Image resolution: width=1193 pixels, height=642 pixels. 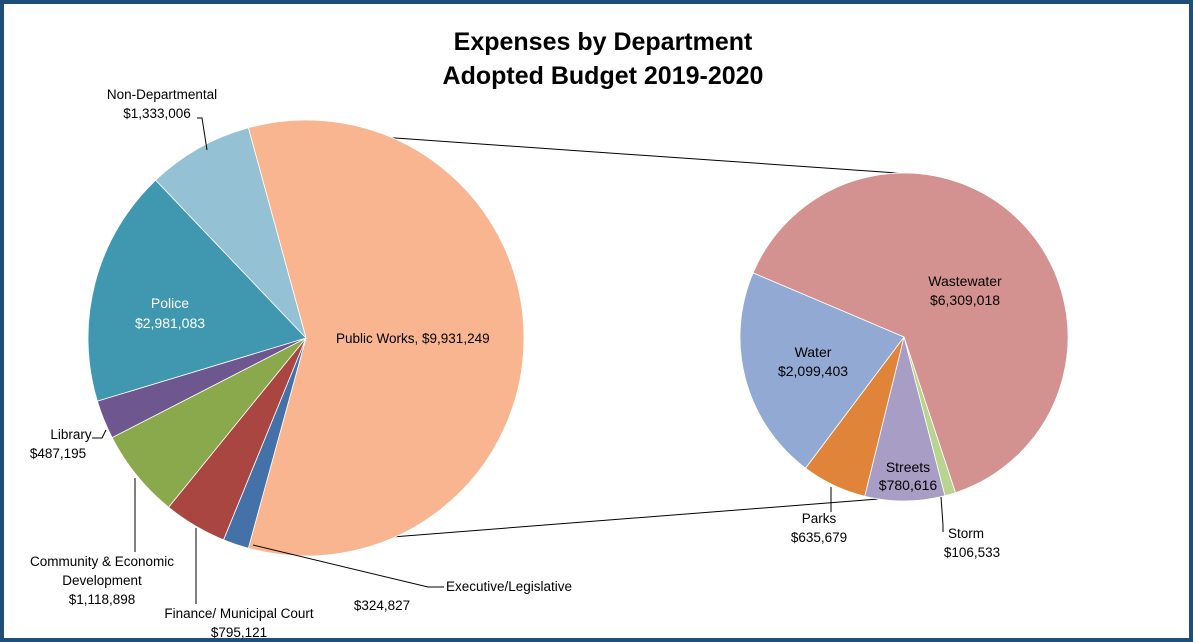 What do you see at coordinates (972, 552) in the screenshot?
I see `label-storm-value: $106,533` at bounding box center [972, 552].